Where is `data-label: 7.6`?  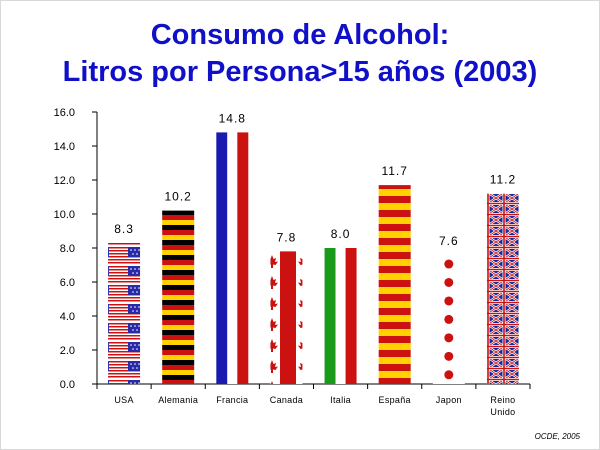 data-label: 7.6 is located at coordinates (449, 241).